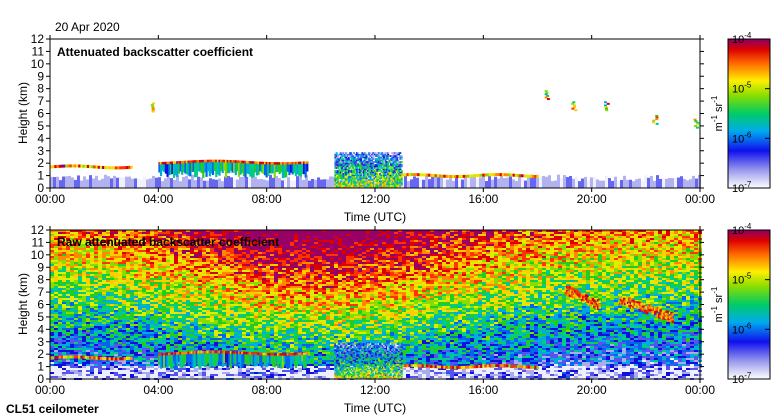 The image size is (780, 420). I want to click on instrument-label: CL51 ceilometer, so click(52, 409).